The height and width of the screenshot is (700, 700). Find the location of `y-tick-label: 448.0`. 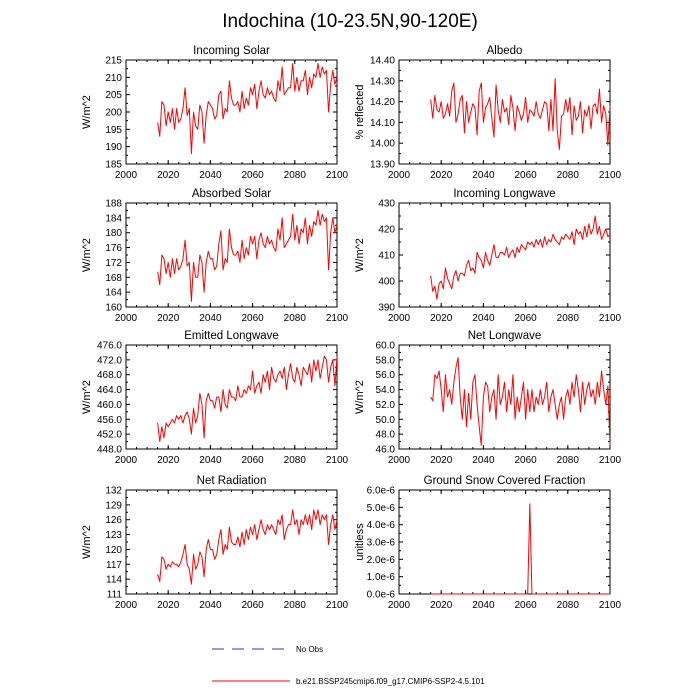

y-tick-label: 448.0 is located at coordinates (109, 450).